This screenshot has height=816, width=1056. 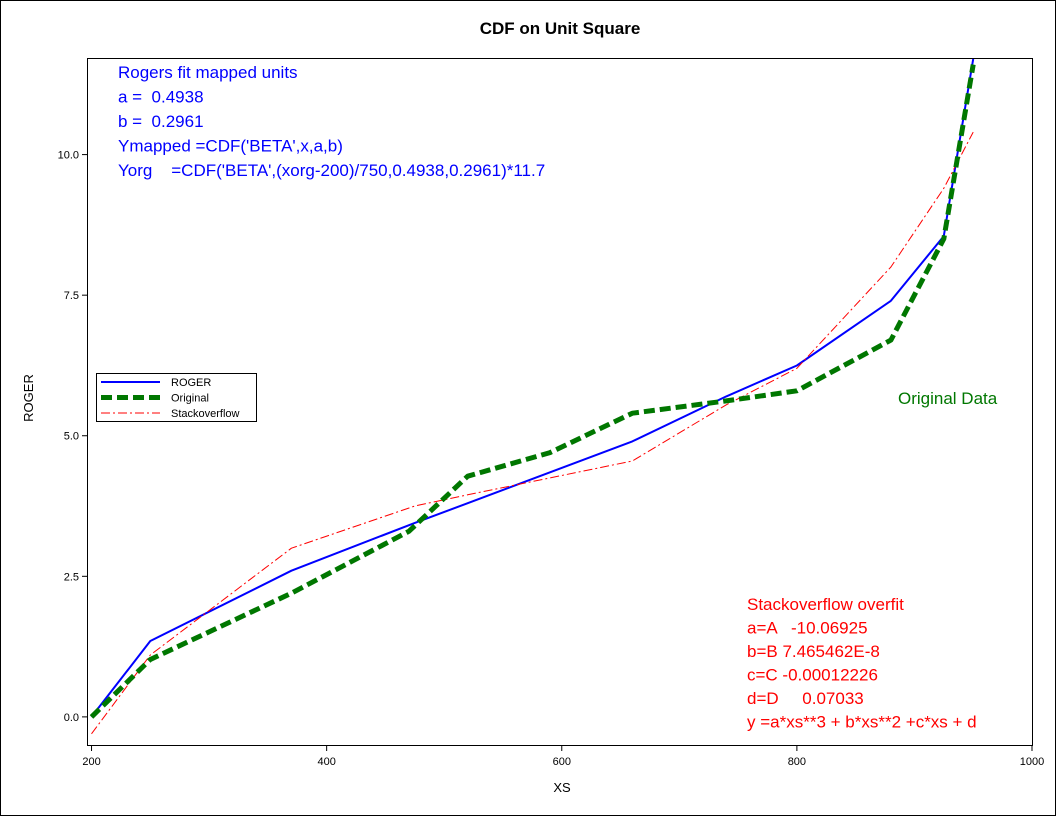 I want to click on legend-label-roger: ROGER, so click(x=191, y=383).